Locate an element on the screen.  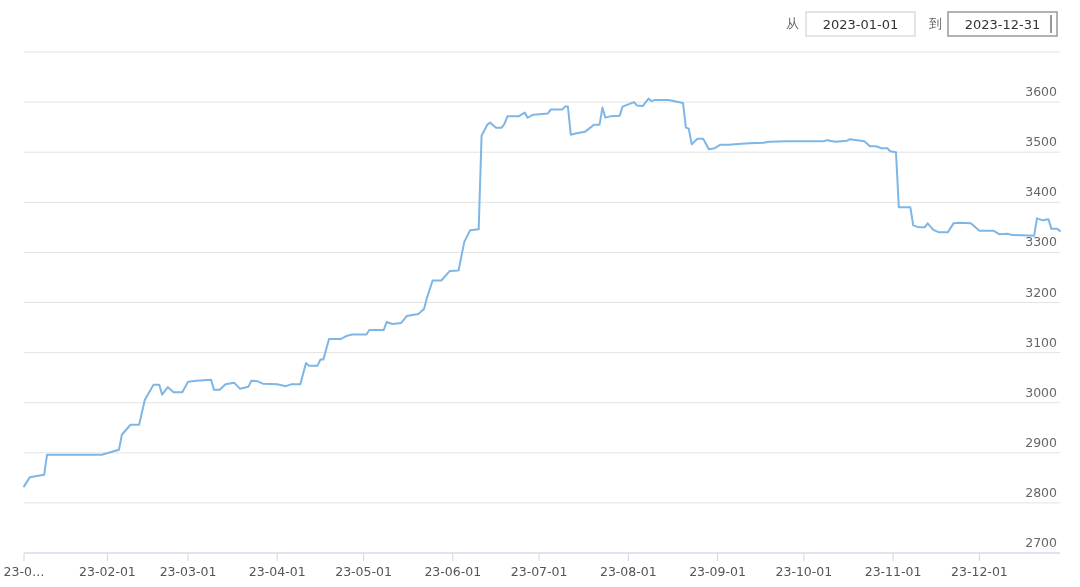
x-tick-label: 23-09-01 is located at coordinates (717, 571).